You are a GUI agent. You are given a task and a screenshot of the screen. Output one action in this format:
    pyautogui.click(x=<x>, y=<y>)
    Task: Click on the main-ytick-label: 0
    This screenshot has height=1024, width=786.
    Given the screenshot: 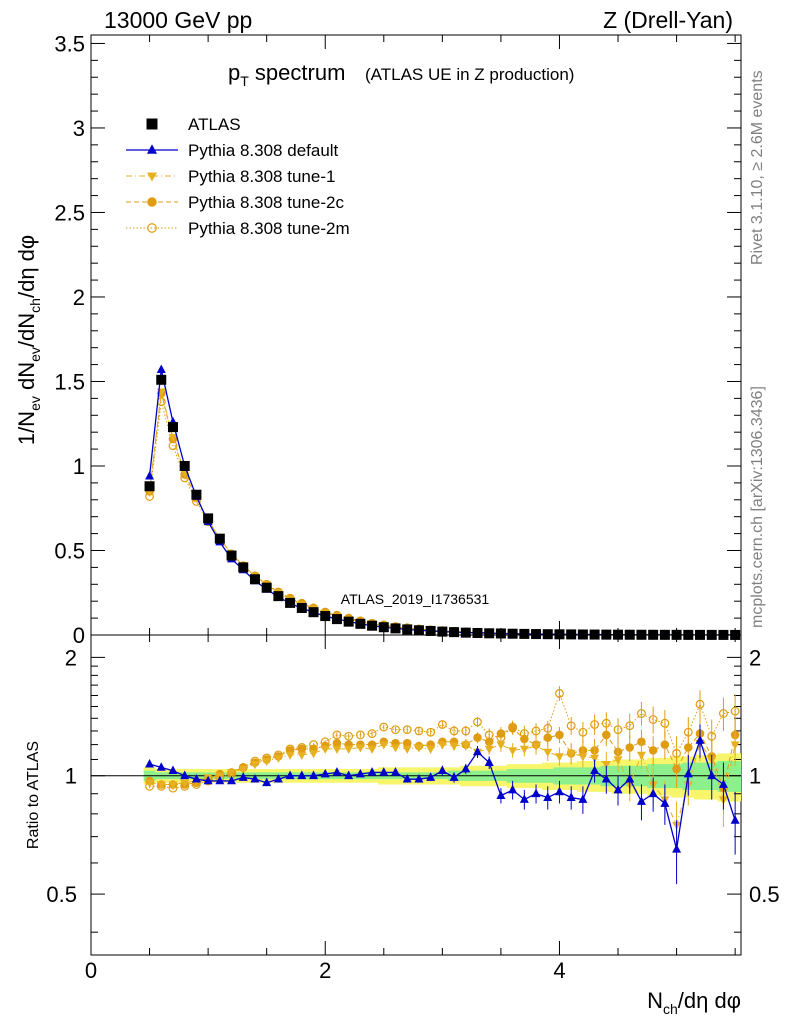 What is the action you would take?
    pyautogui.click(x=79, y=635)
    